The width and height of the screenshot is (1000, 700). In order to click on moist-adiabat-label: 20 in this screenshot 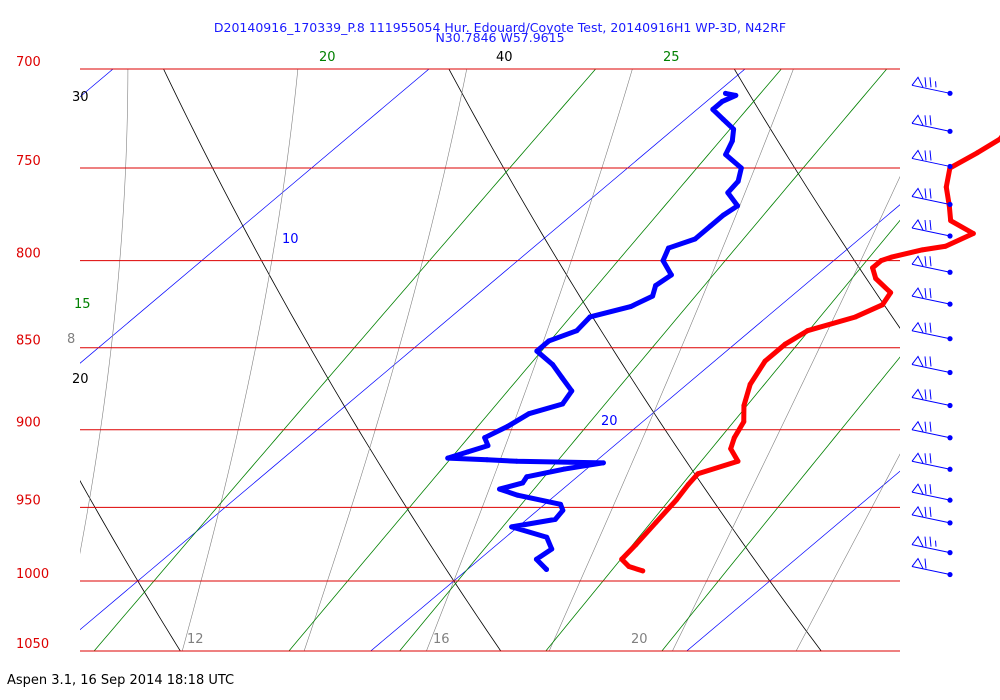, I will do `click(639, 639)`.